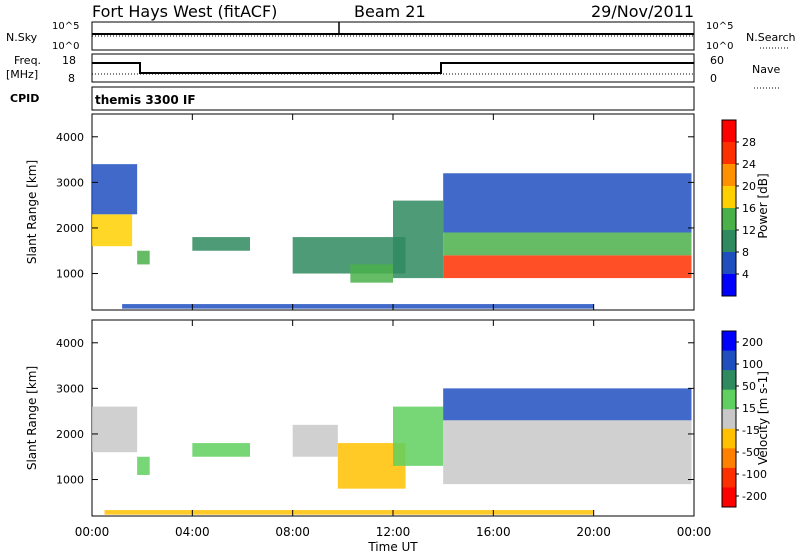 The image size is (800, 554). I want to click on x-tick-label: 12:00, so click(393, 532).